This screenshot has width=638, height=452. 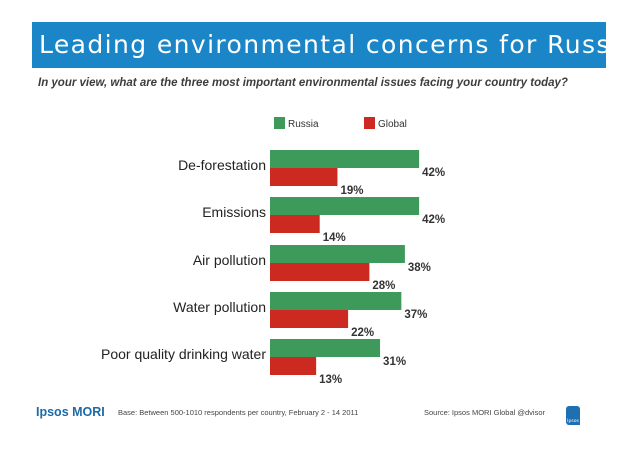 What do you see at coordinates (229, 260) in the screenshot?
I see `category-label: Air pollution` at bounding box center [229, 260].